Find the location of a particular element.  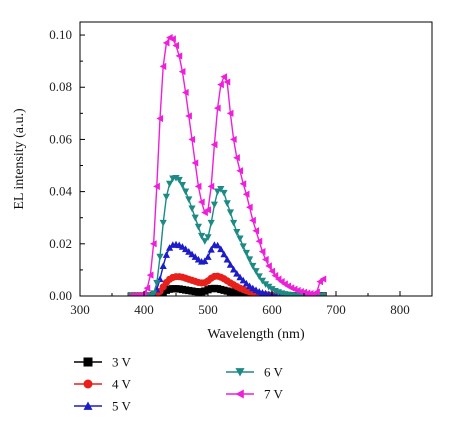

legend-entry: 5 V is located at coordinates (103, 406).